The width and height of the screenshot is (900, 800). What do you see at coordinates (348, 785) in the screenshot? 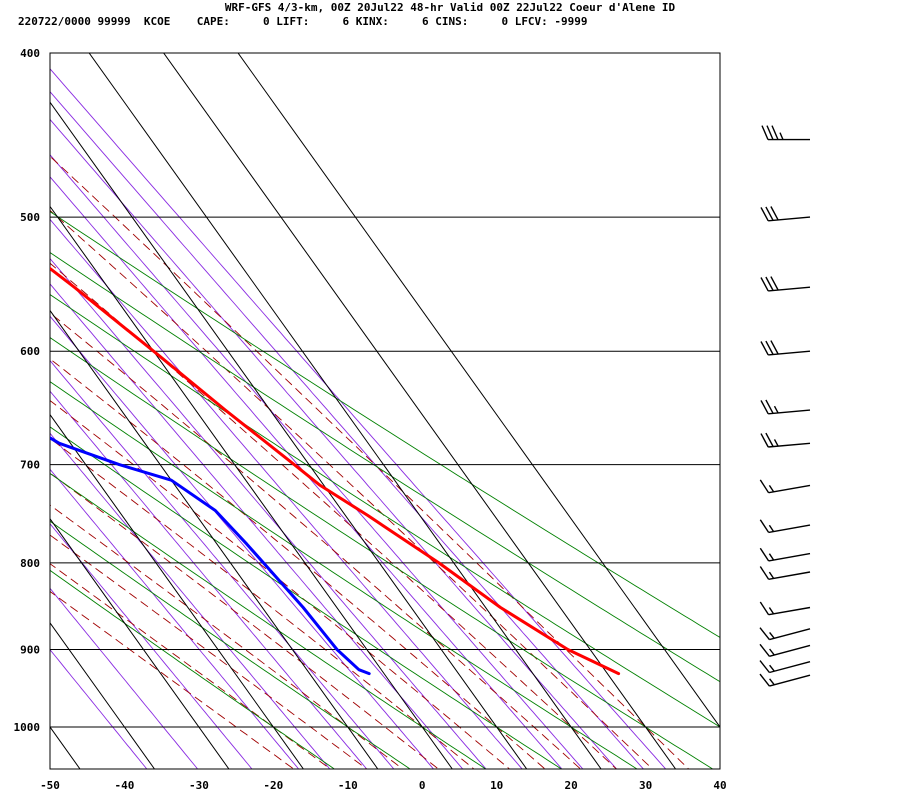
I see `temperature-tick-label: -10` at bounding box center [348, 785].